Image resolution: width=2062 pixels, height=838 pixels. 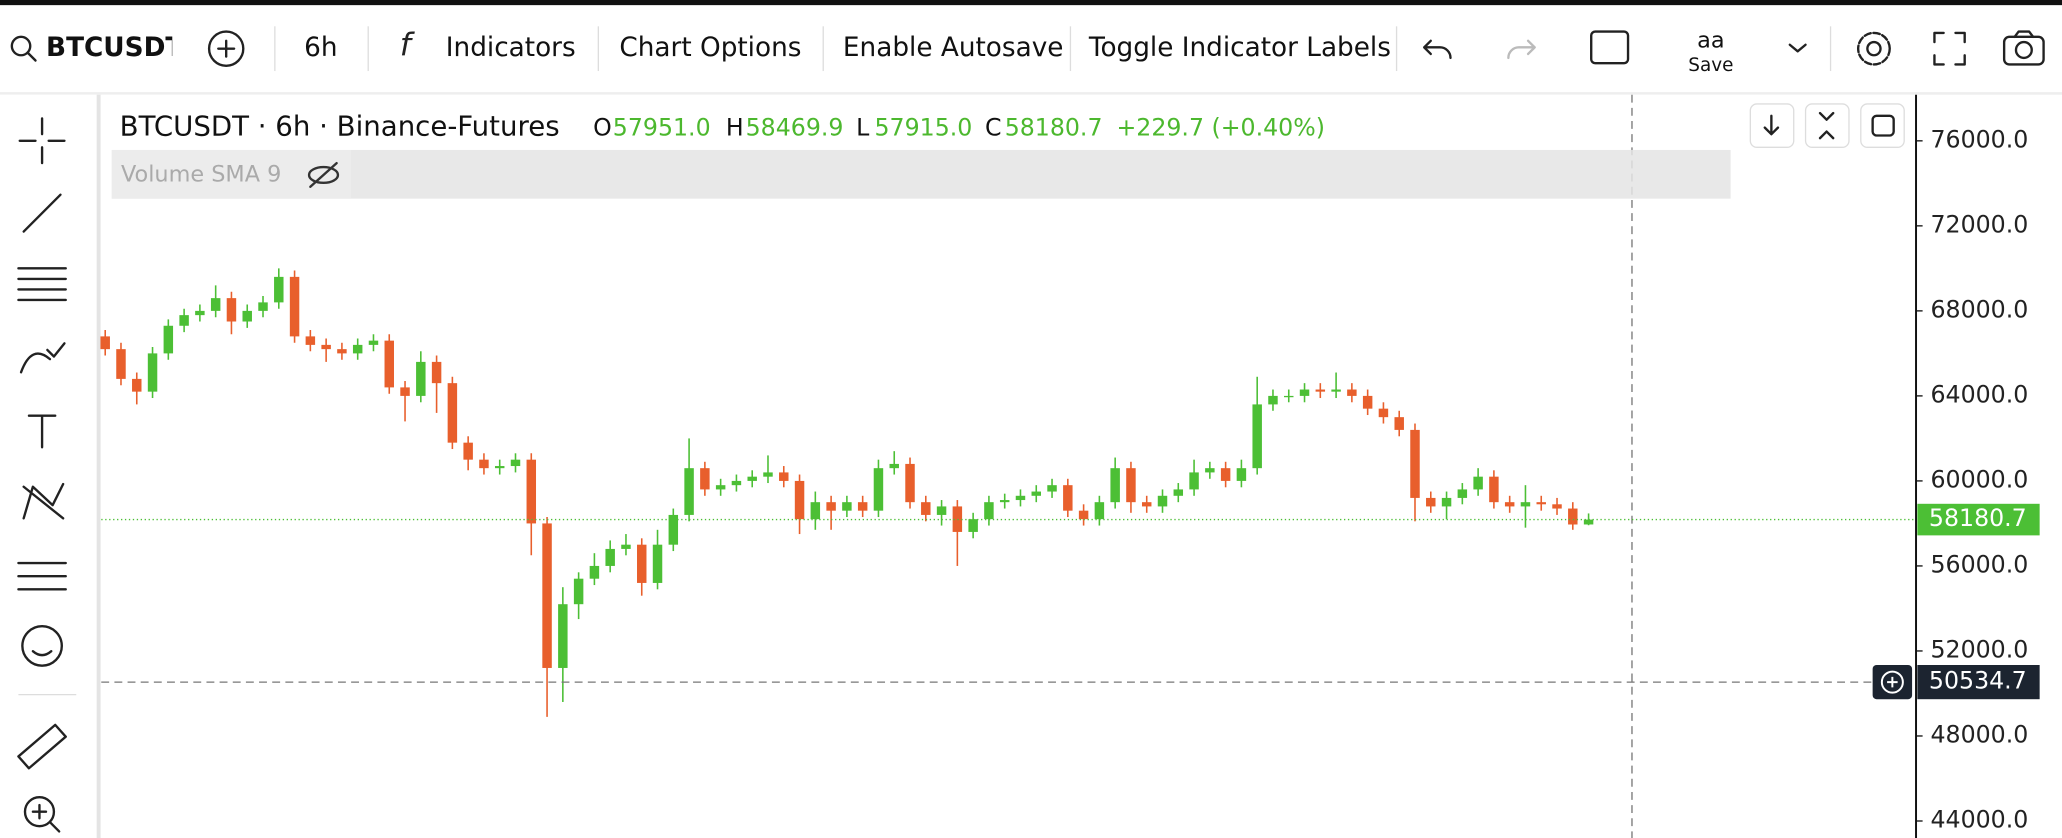 I want to click on price-change: +229.7 (+0.40%), so click(x=1220, y=127).